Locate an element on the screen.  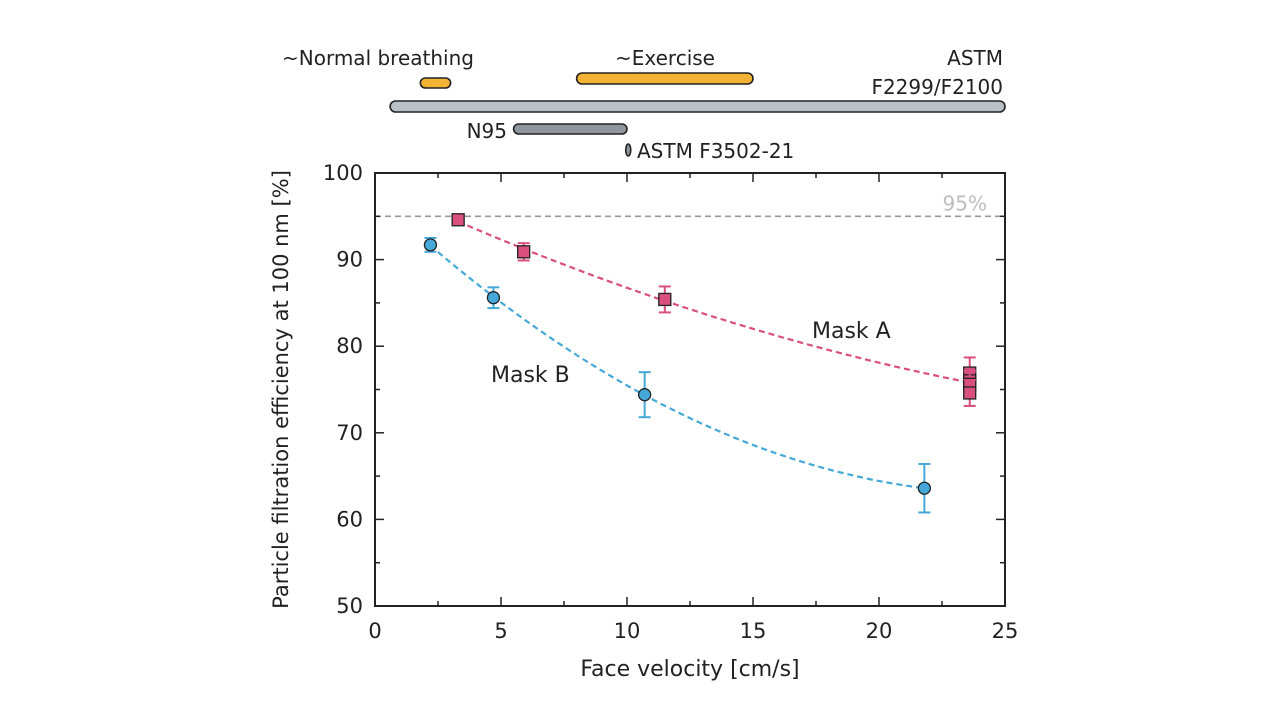
mask-b-fit-line is located at coordinates (677, 367).